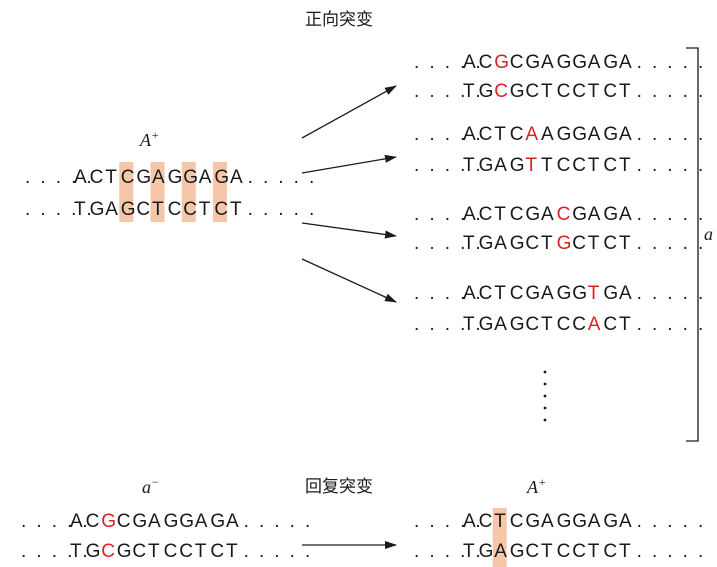 The width and height of the screenshot is (717, 567). I want to click on reverse-target-bottom-strand-leading-dots: . . . . ., so click(448, 551).